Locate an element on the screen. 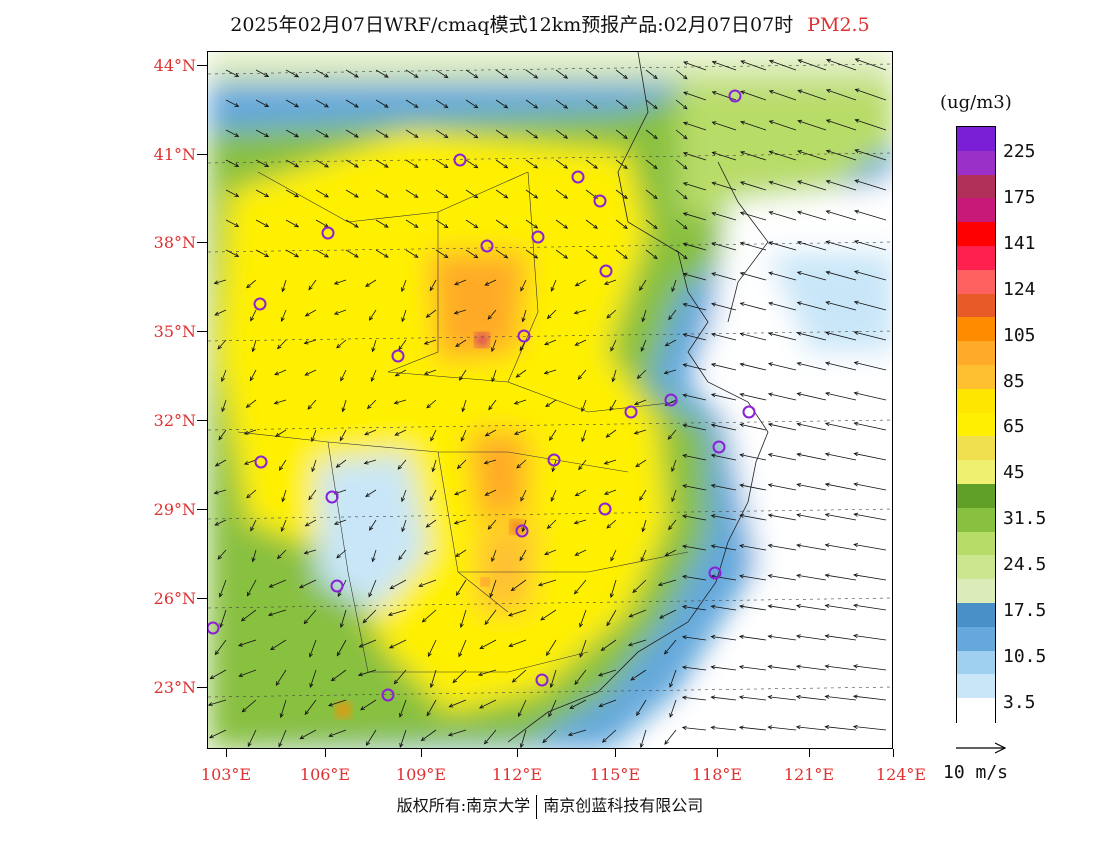 This screenshot has height=850, width=1100. colorbar-label: 31.5 is located at coordinates (1025, 518).